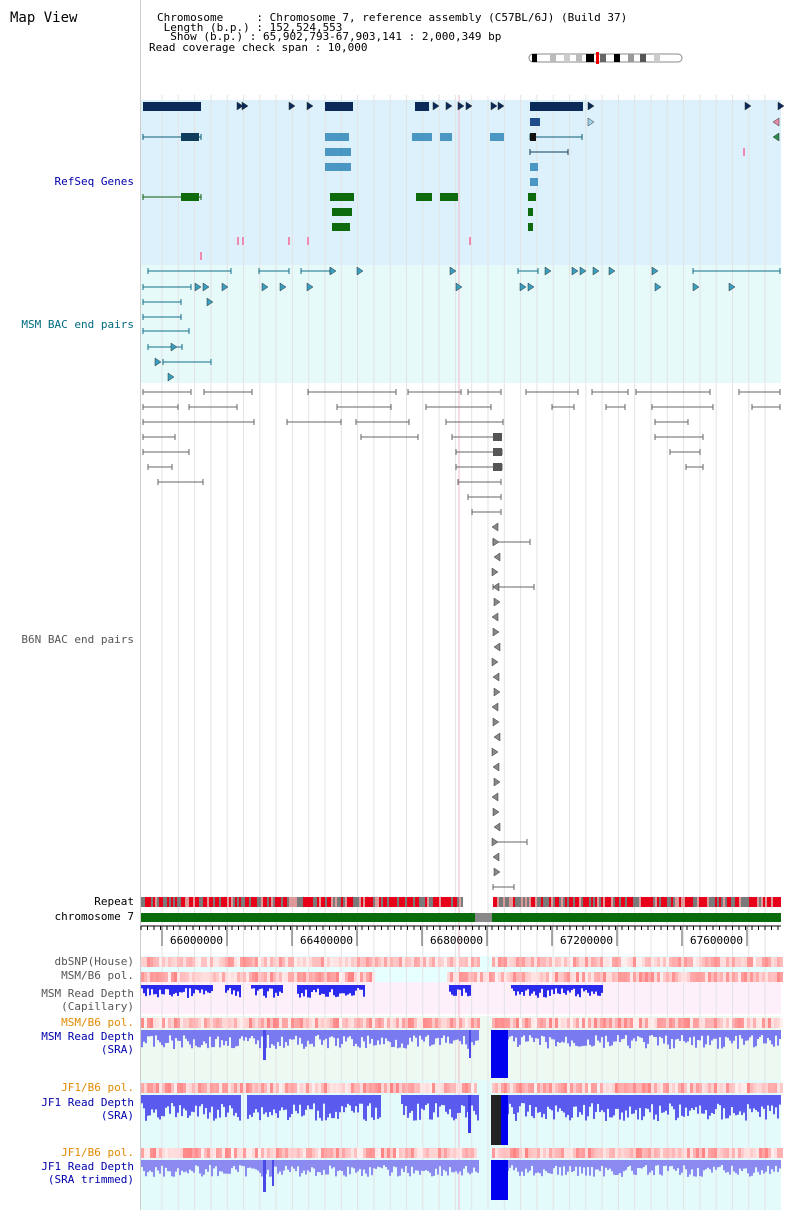  What do you see at coordinates (87, 1036) in the screenshot?
I see `msm-depth-sra-label-1: MSM Read Depth` at bounding box center [87, 1036].